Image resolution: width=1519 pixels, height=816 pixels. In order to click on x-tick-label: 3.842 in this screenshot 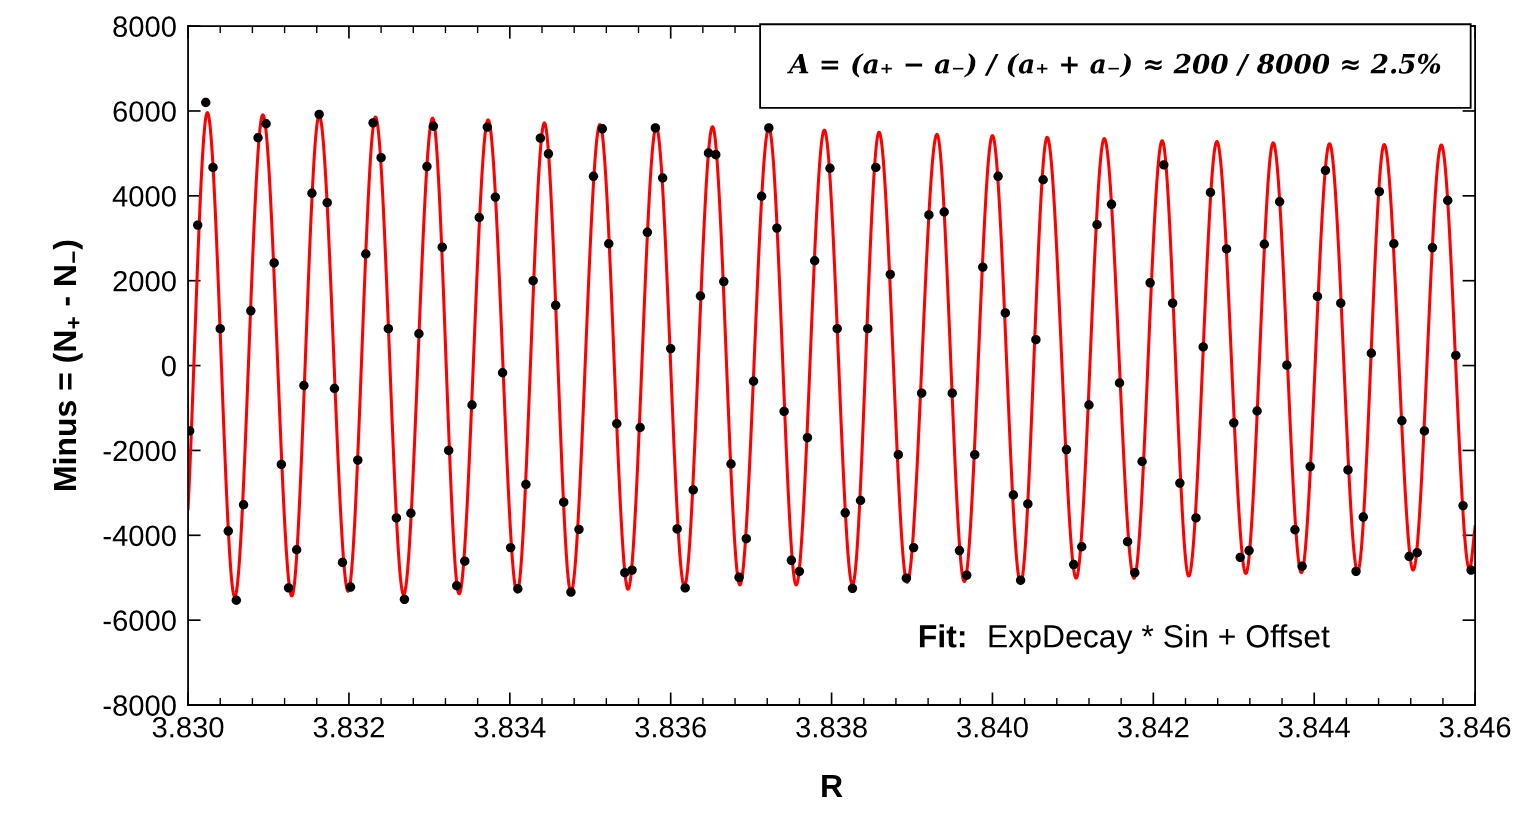, I will do `click(1153, 727)`.